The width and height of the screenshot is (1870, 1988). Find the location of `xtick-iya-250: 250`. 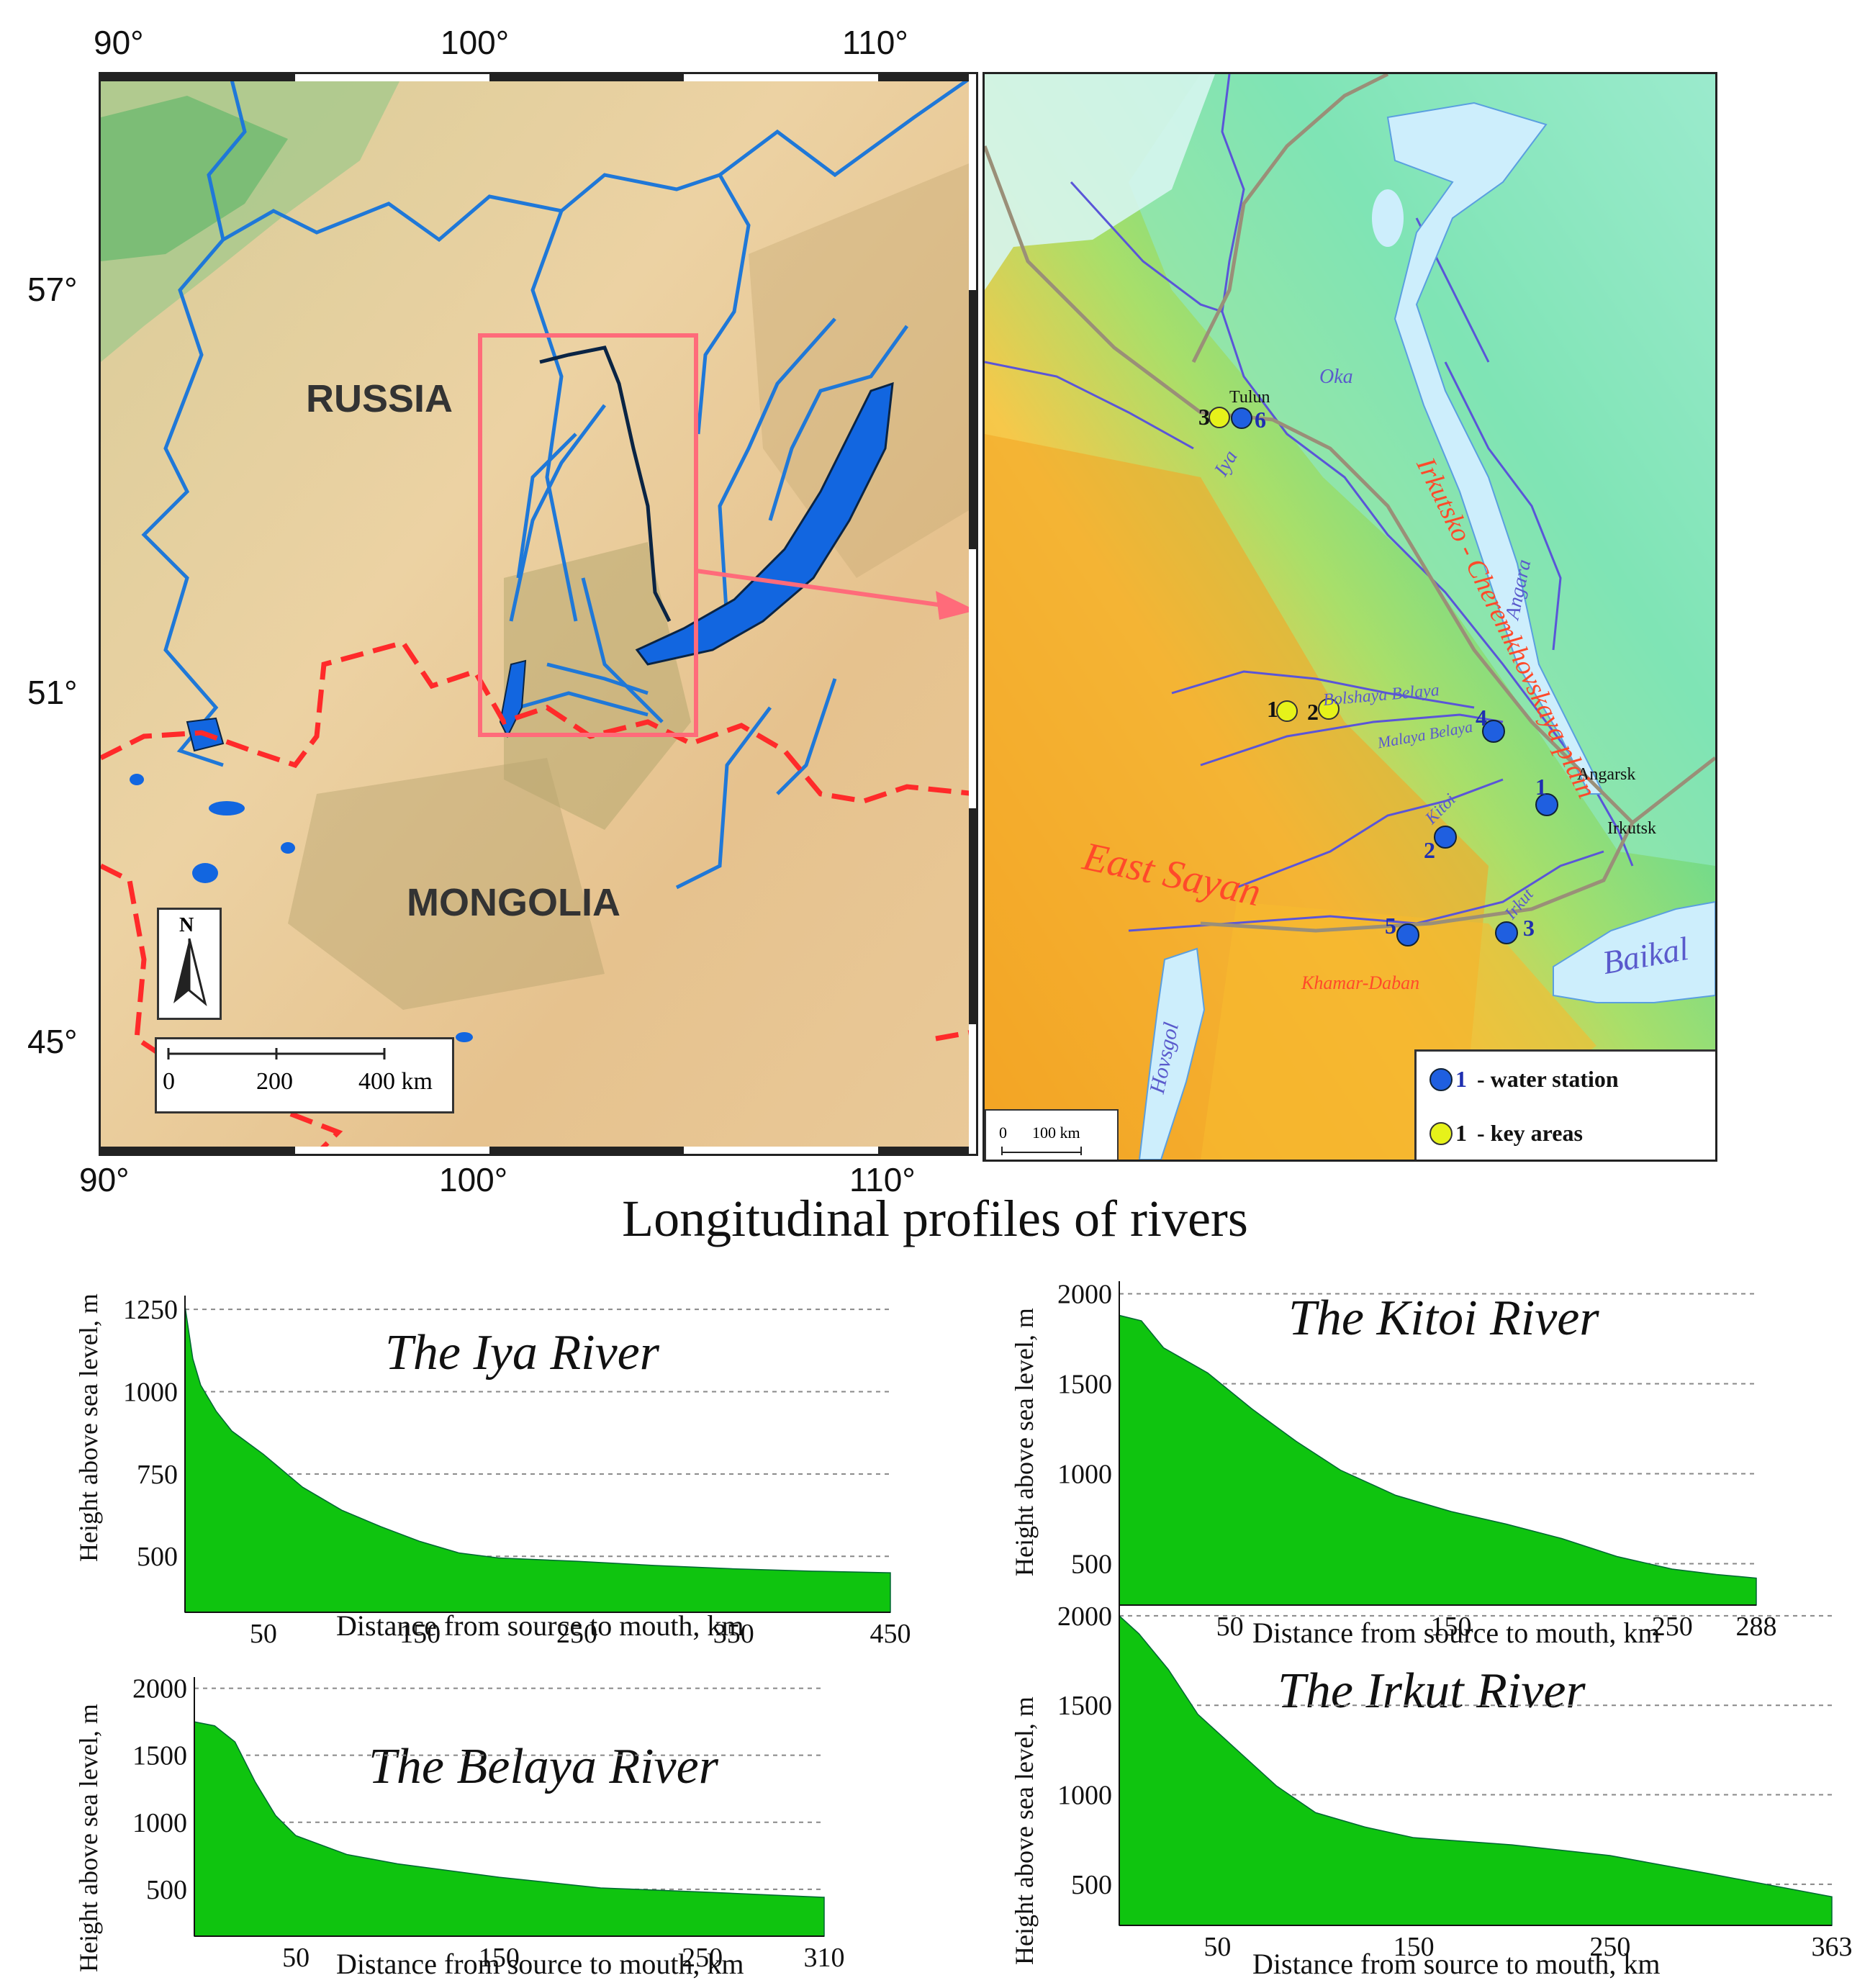

xtick-iya-250: 250 is located at coordinates (576, 1634).